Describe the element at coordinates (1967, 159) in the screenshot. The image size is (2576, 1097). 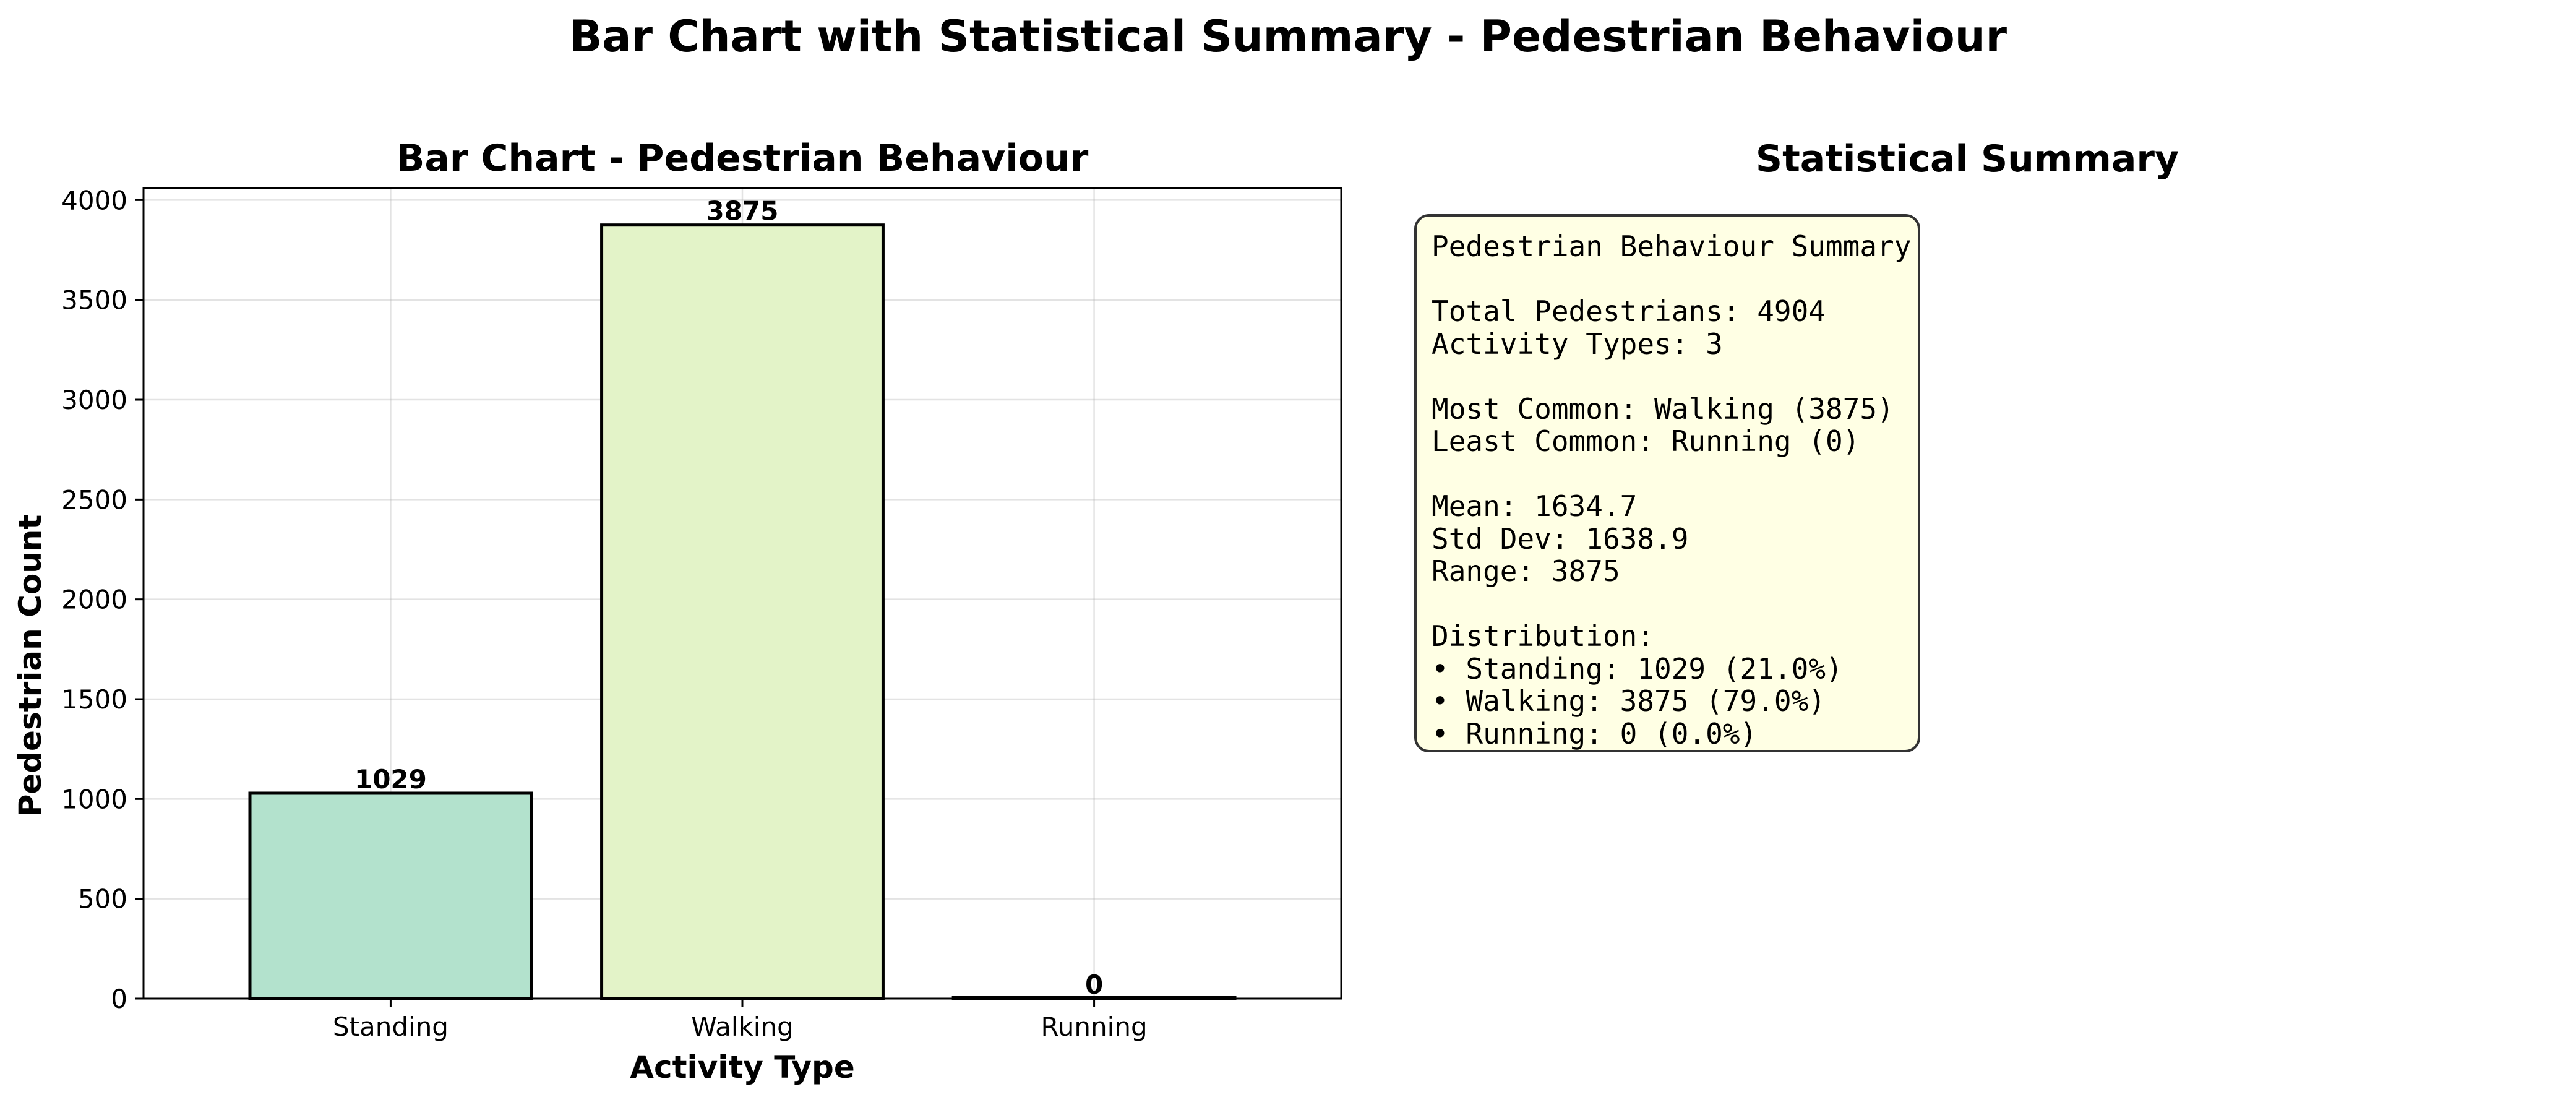
I see `summary-title: Statistical Summary` at that location.